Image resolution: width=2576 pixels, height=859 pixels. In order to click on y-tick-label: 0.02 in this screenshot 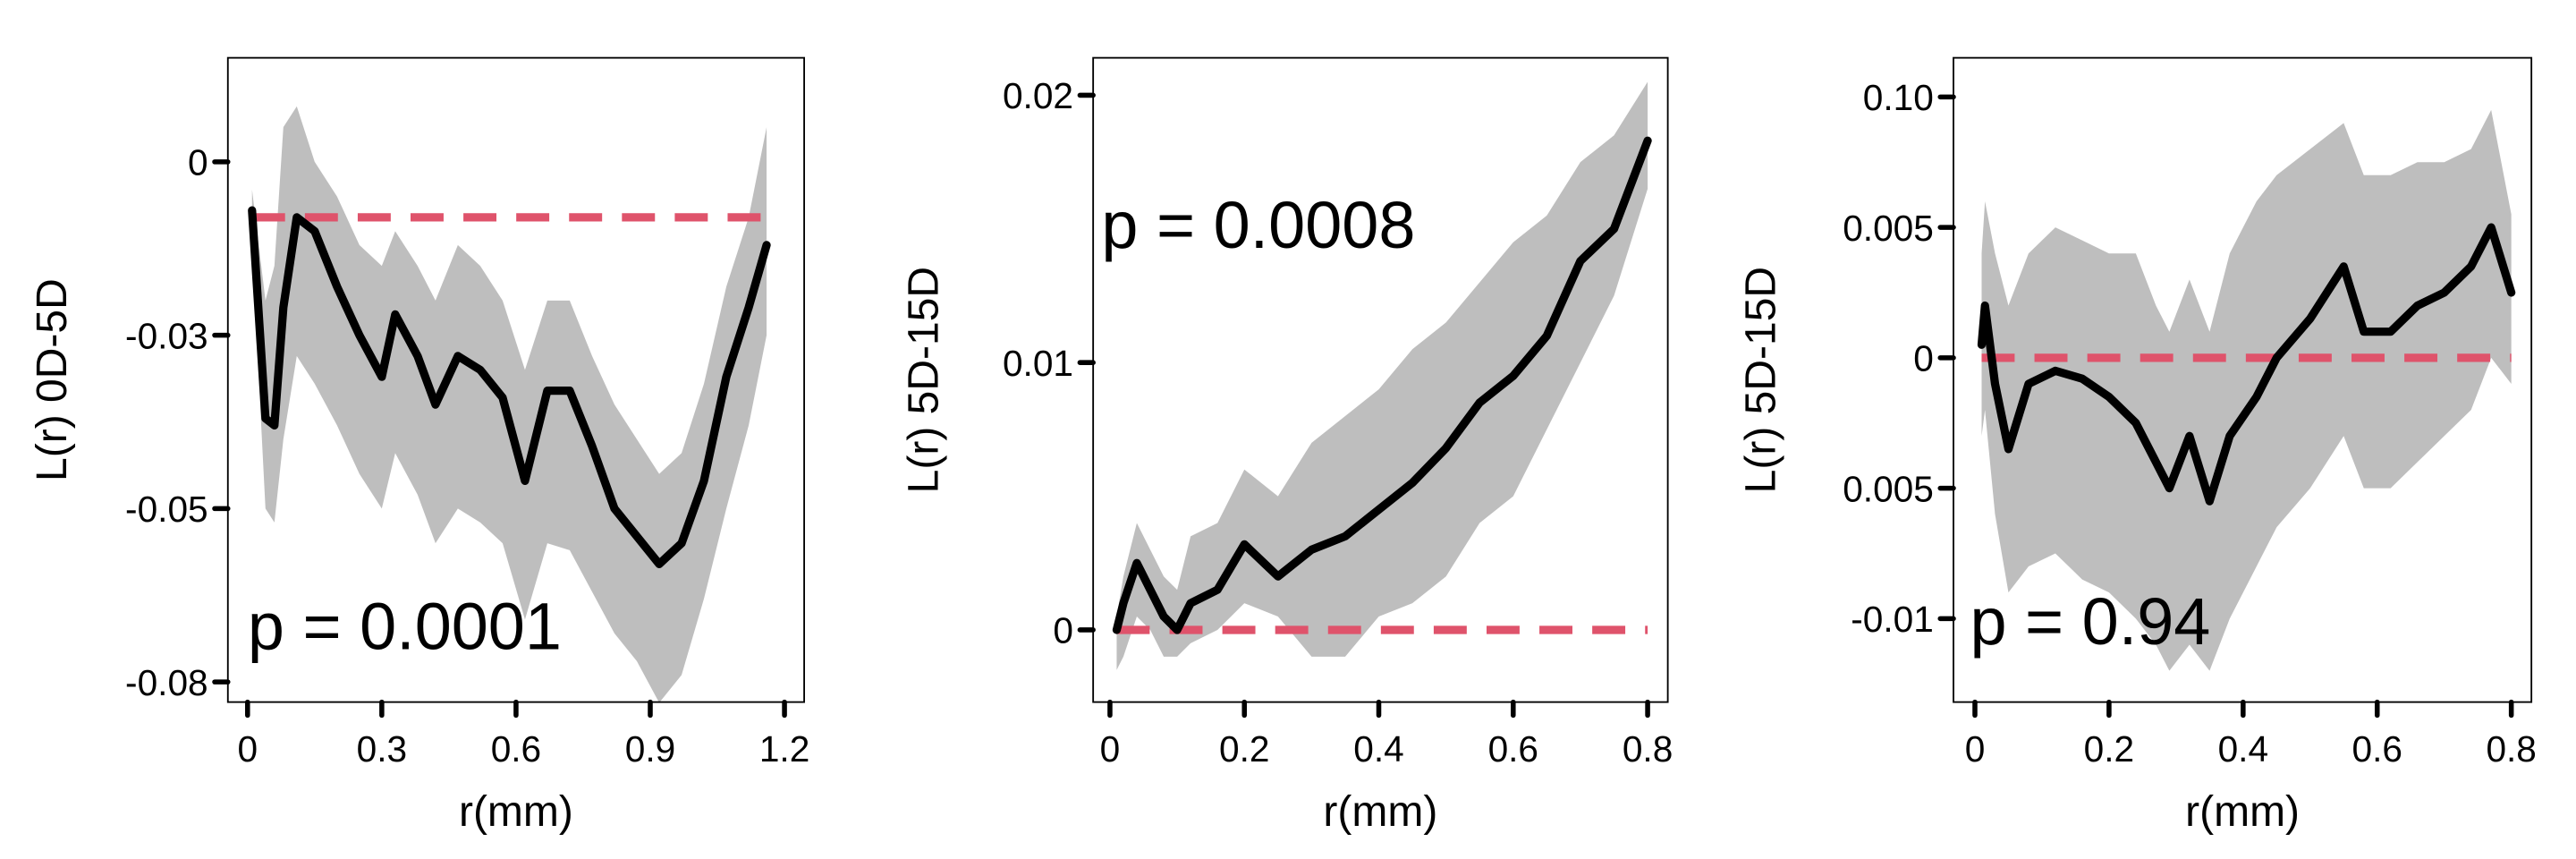, I will do `click(1038, 95)`.